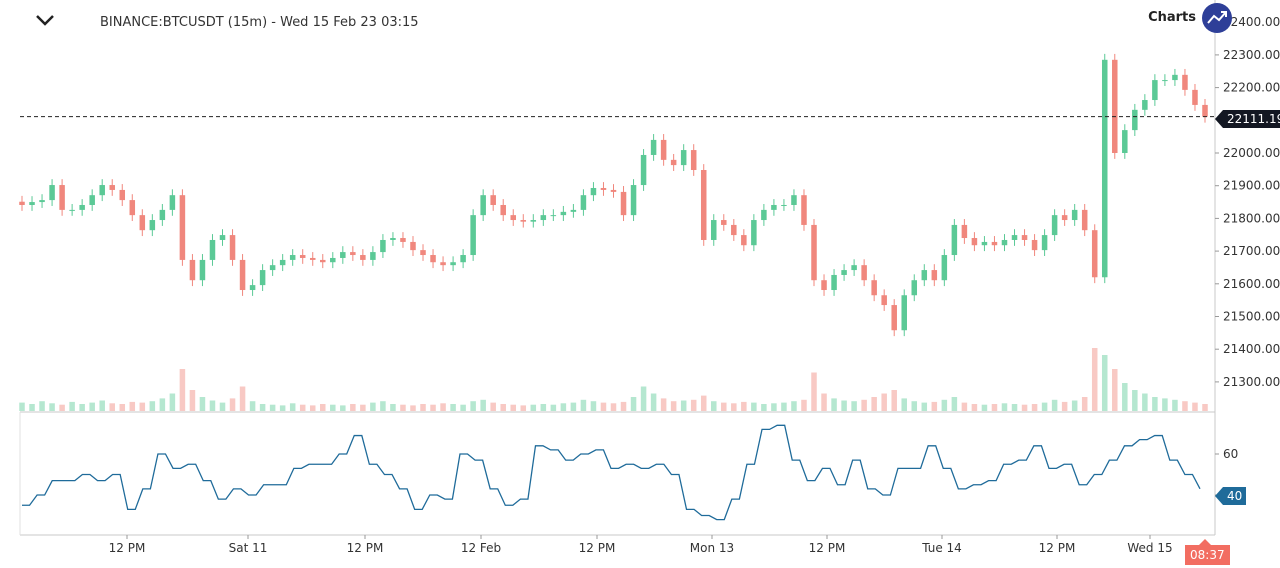 The width and height of the screenshot is (1280, 568). Describe the element at coordinates (1251, 349) in the screenshot. I see `price-tick-label: 21400.00` at that location.